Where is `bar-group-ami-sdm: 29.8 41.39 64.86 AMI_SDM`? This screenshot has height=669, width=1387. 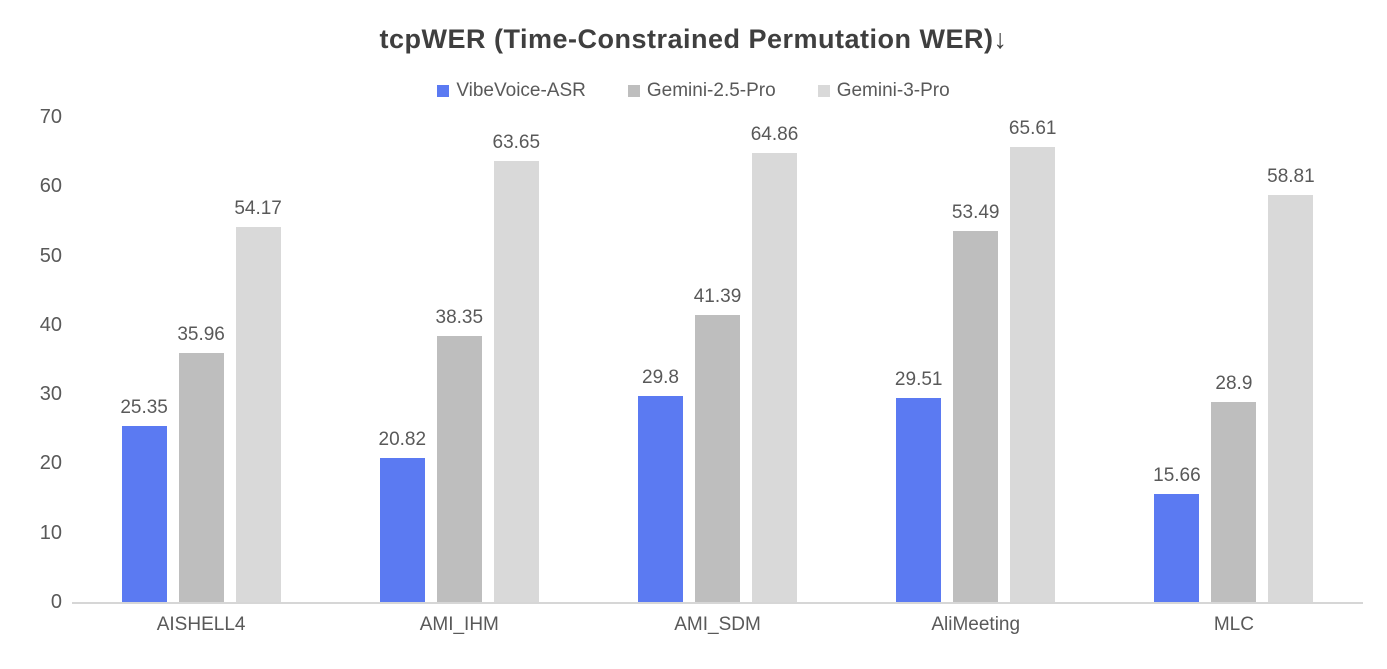 bar-group-ami-sdm: 29.8 41.39 64.86 AMI_SDM is located at coordinates (717, 376).